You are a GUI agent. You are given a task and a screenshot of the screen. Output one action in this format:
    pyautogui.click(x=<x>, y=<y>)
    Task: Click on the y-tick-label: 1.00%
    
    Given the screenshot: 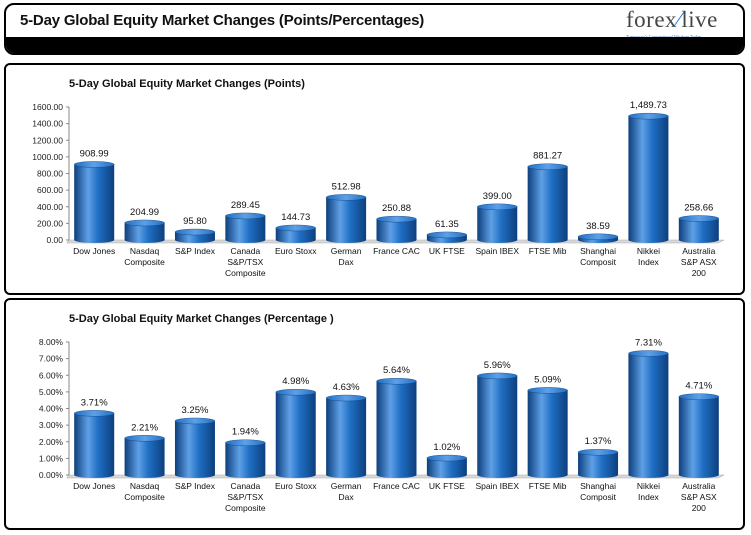 What is the action you would take?
    pyautogui.click(x=51, y=458)
    